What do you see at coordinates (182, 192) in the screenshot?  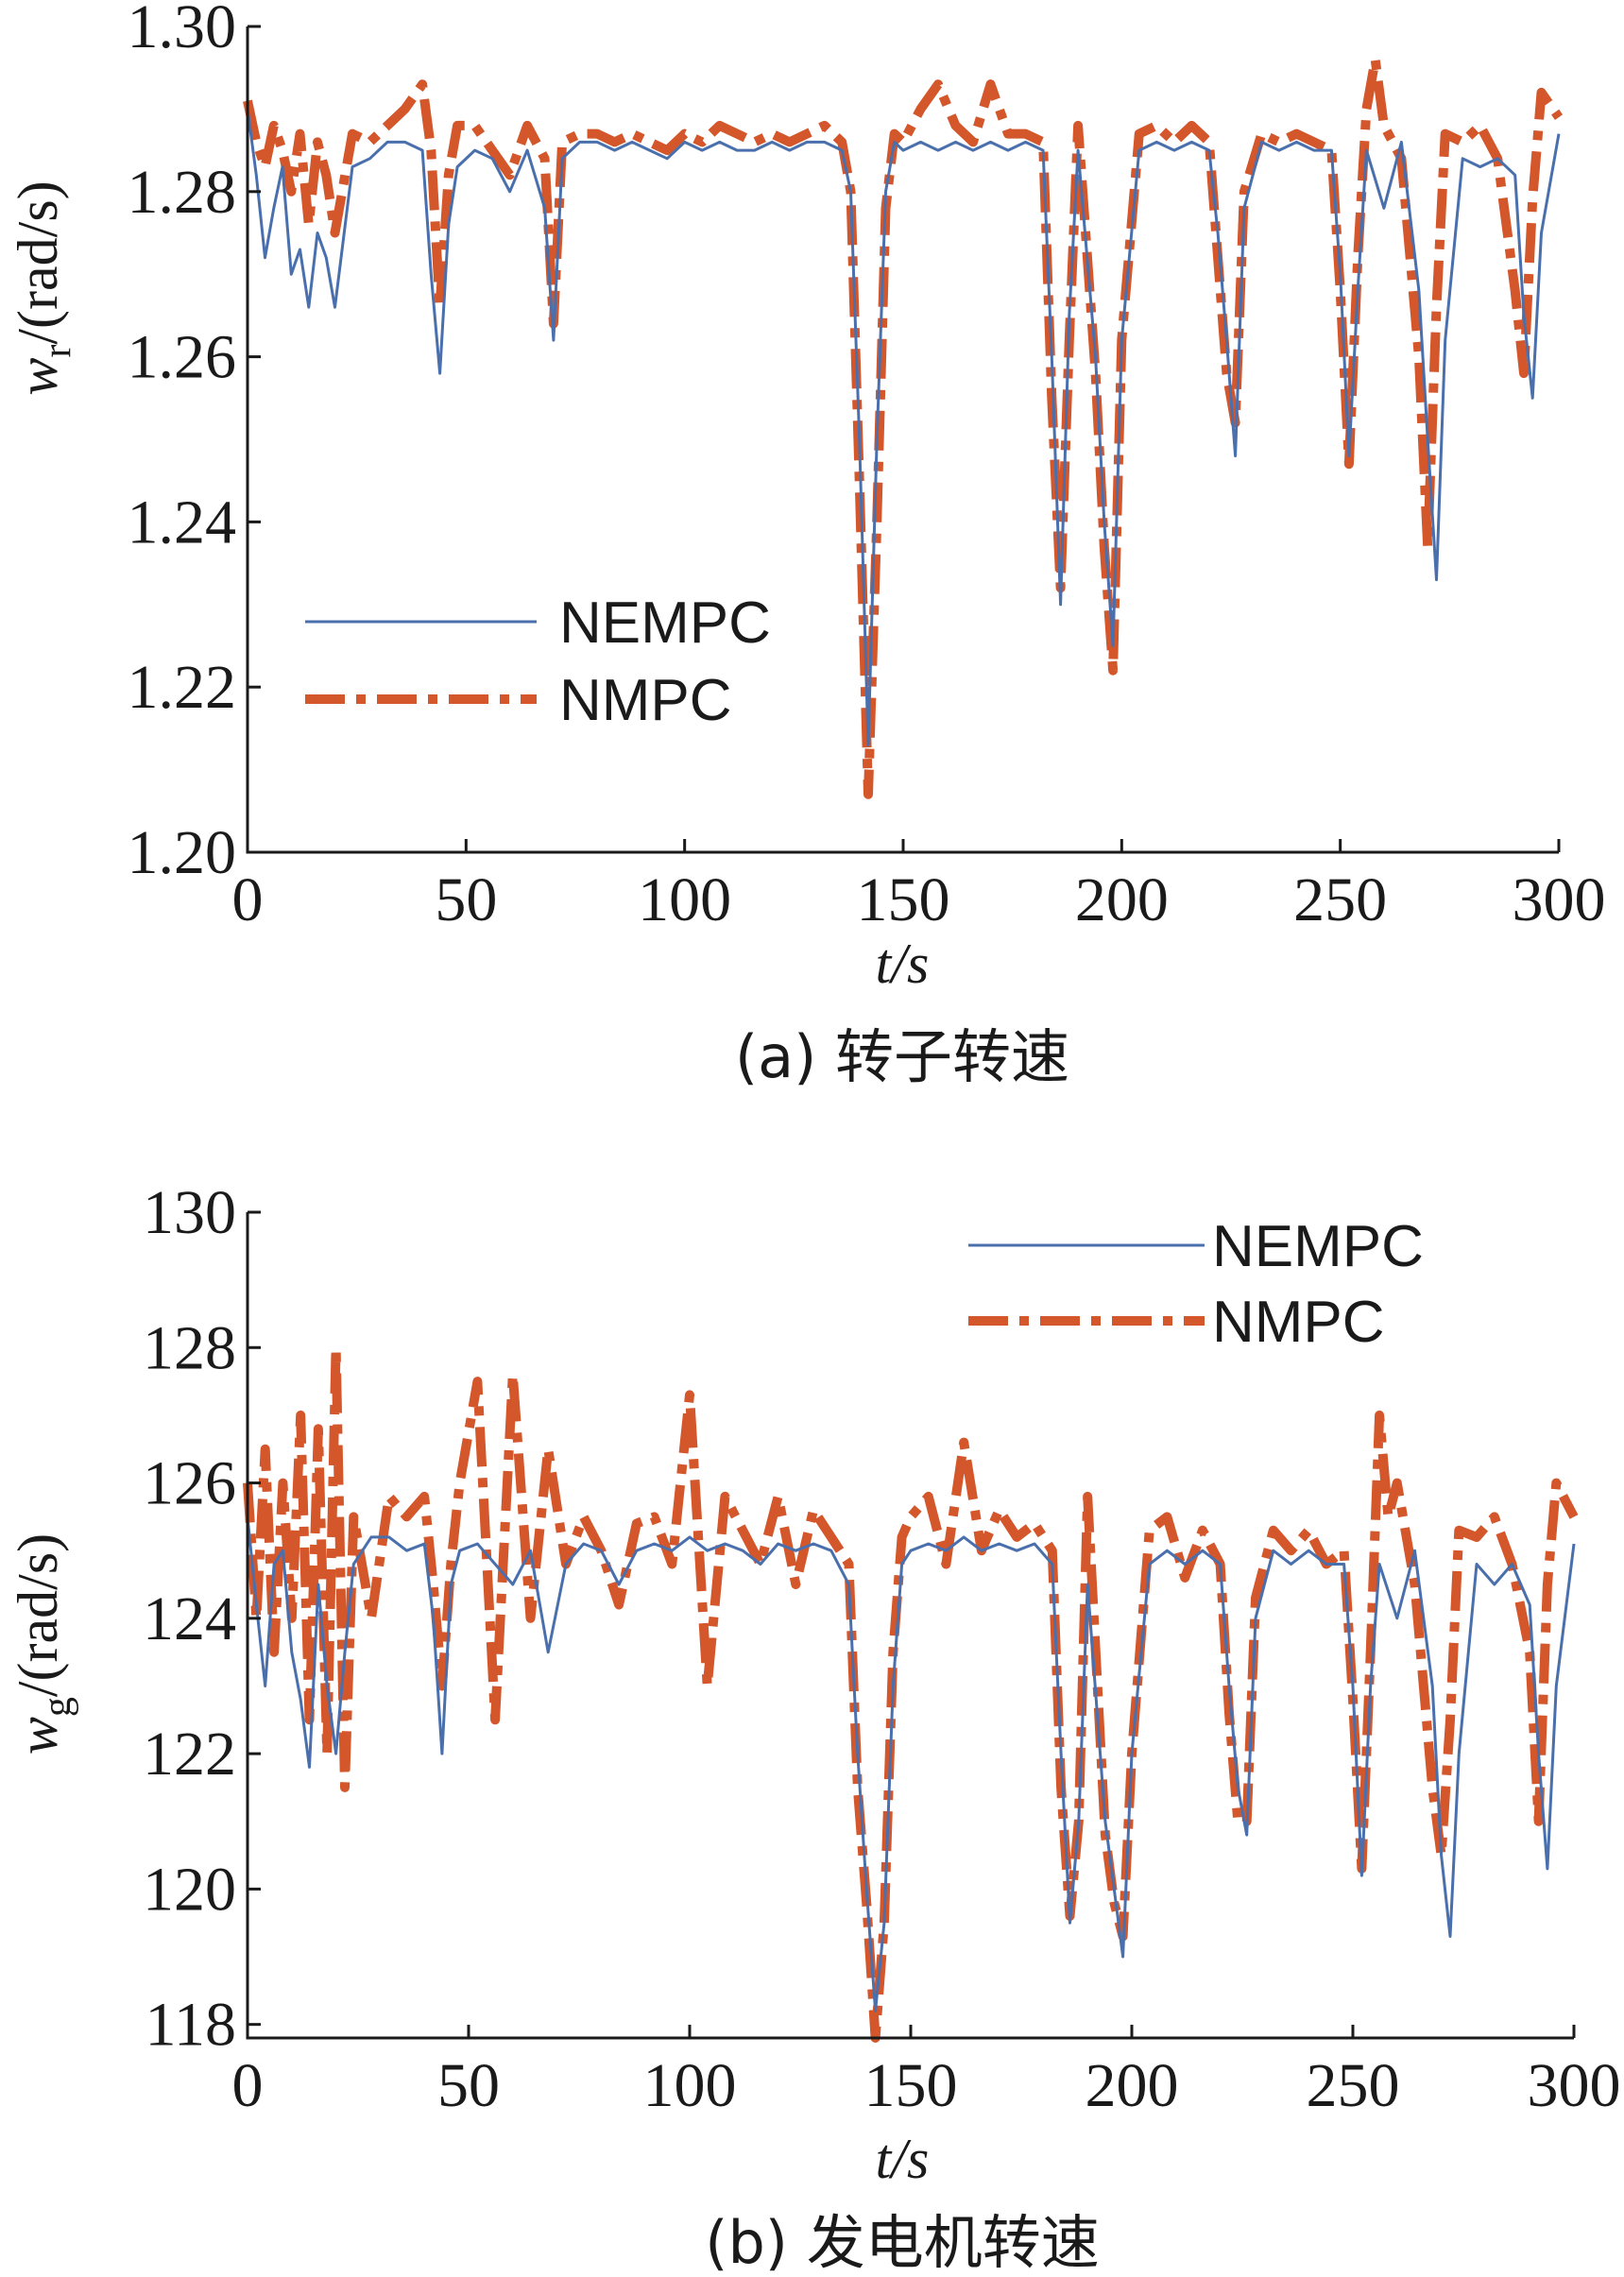 I see `rotor-speed-y-tick-label: 1.28` at bounding box center [182, 192].